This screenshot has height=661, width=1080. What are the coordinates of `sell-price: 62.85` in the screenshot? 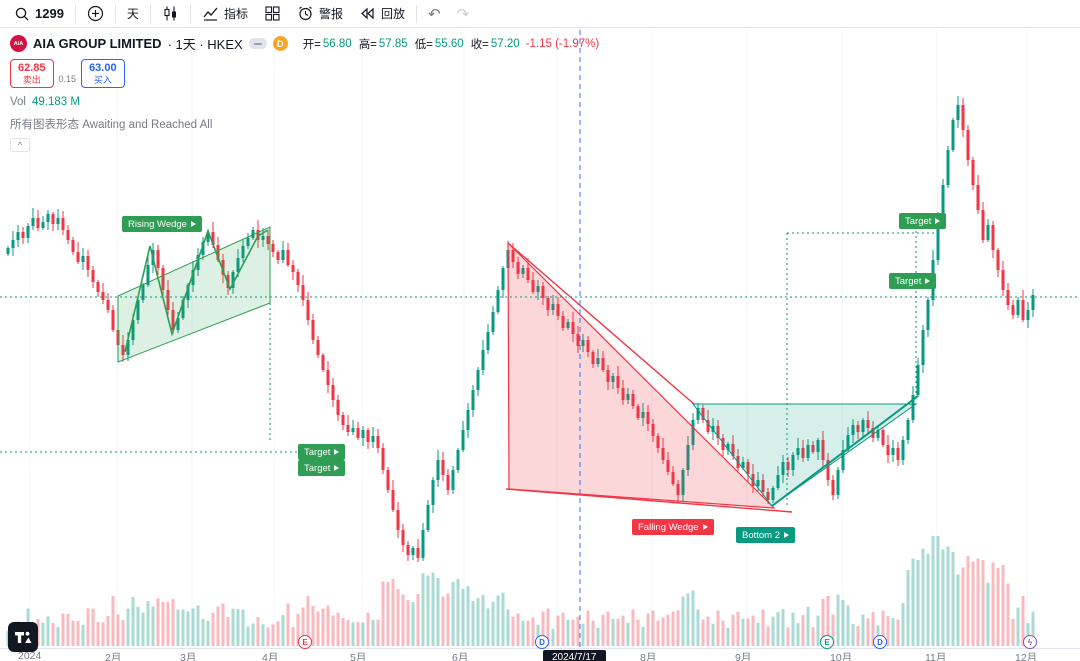 It's located at (32, 68).